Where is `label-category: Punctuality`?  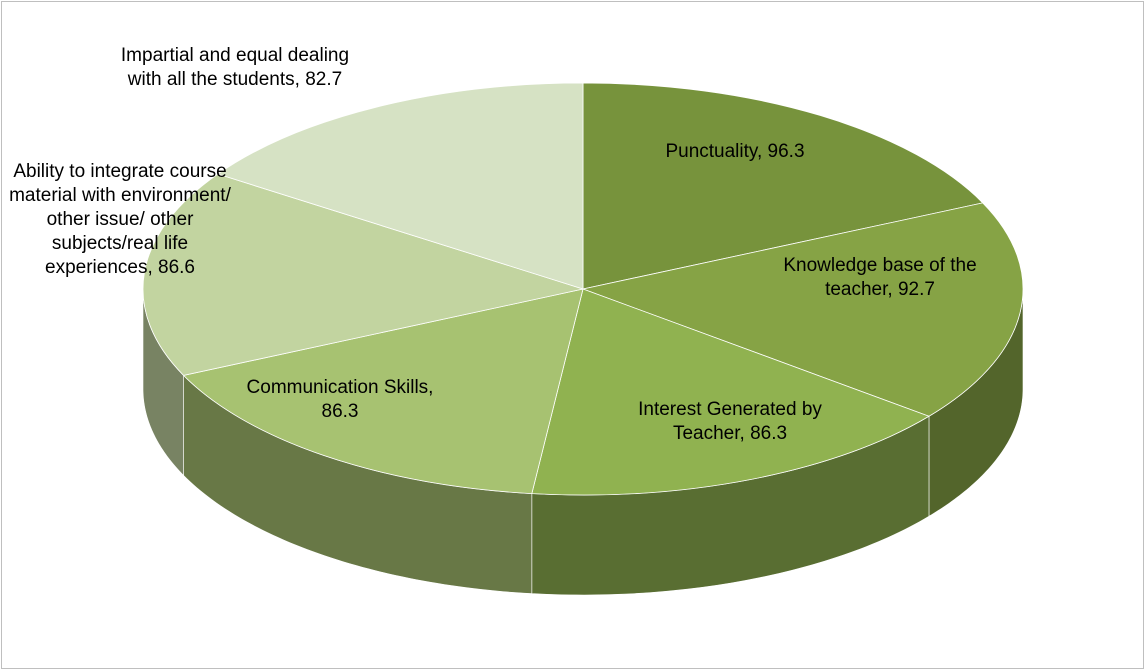 label-category: Punctuality is located at coordinates (711, 151).